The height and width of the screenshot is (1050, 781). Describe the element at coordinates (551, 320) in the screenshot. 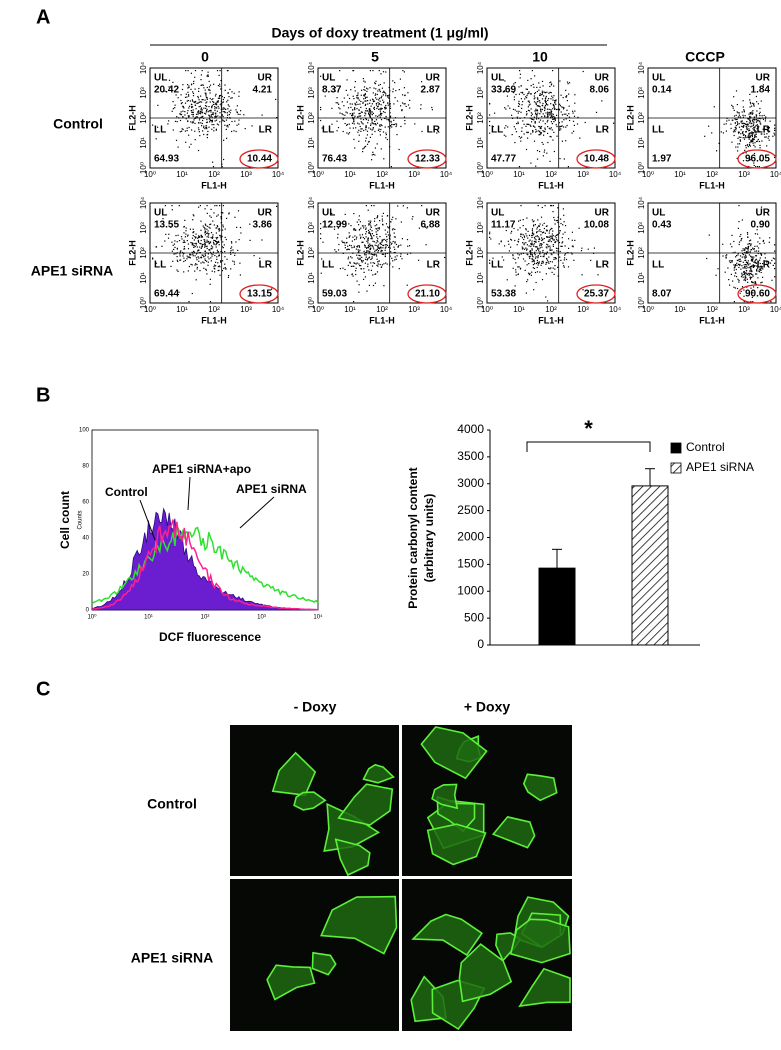

I see `x-axis-label: FL1-H` at that location.